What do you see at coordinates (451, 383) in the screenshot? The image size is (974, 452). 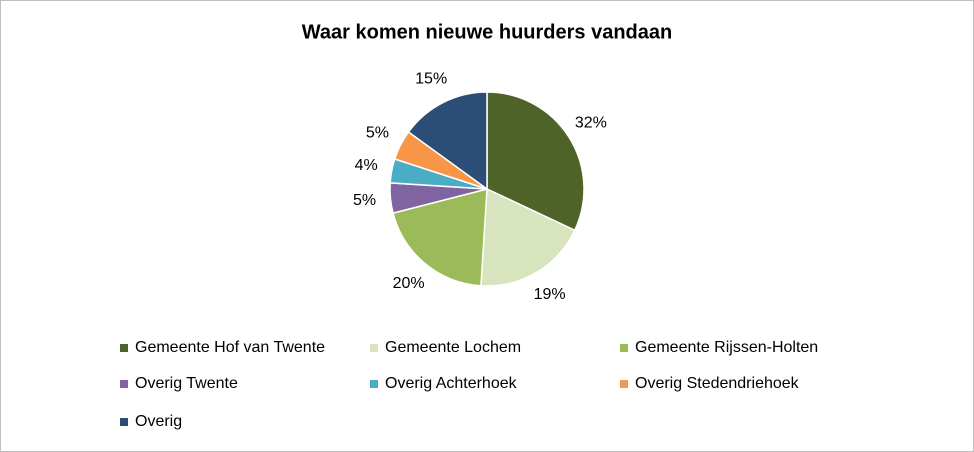 I see `legend-label: Overig Achterhoek` at bounding box center [451, 383].